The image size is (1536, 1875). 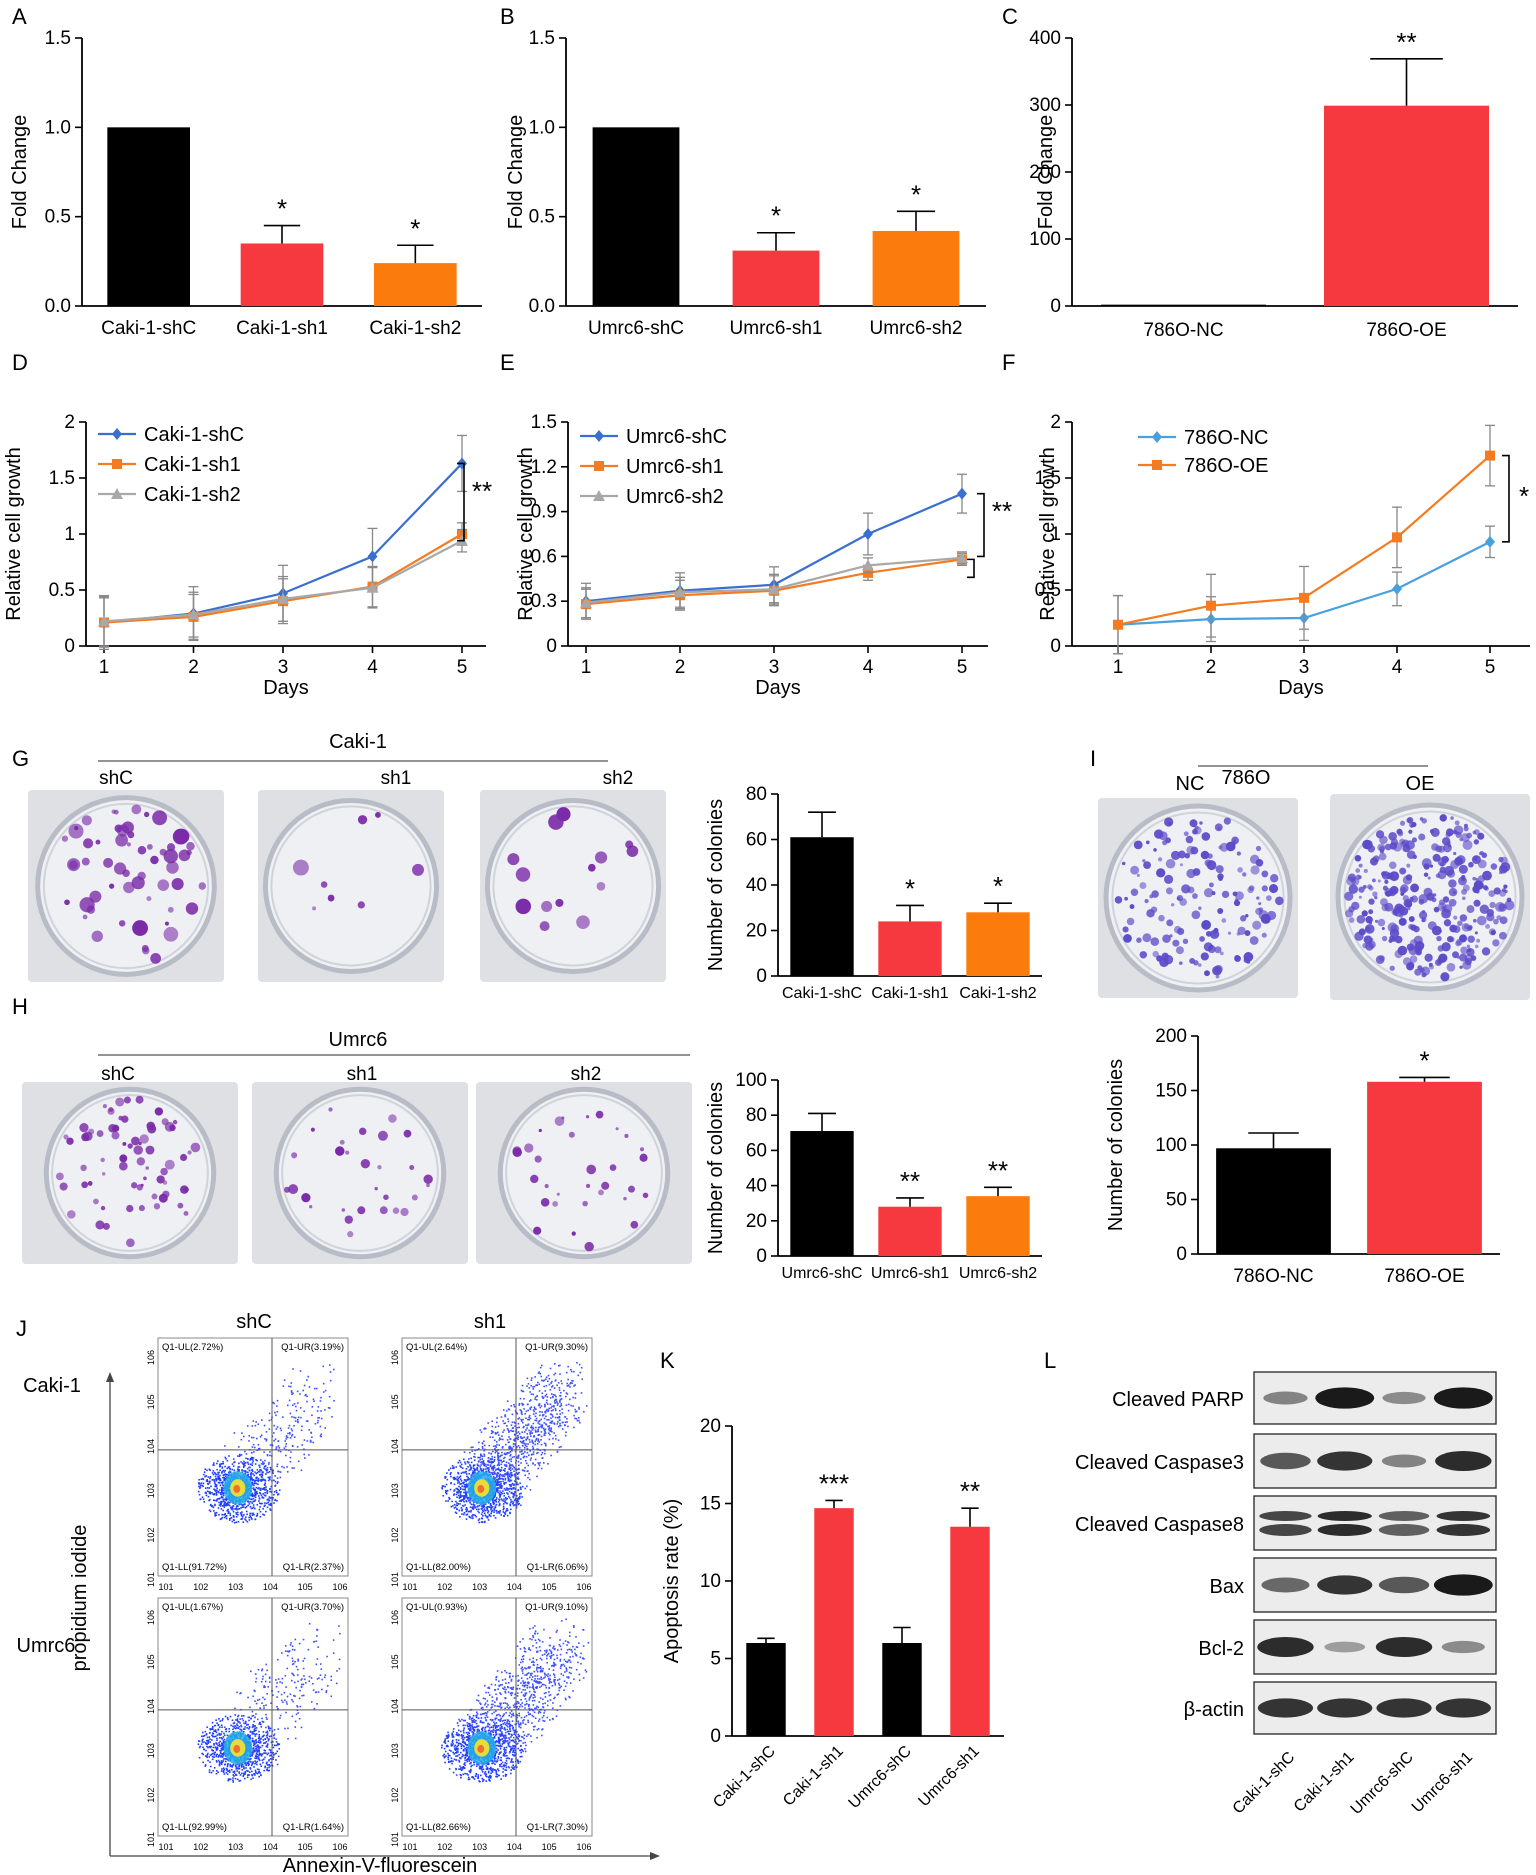 What do you see at coordinates (672, 1581) in the screenshot?
I see `y-axis-label: Apoptosis rate (%)` at bounding box center [672, 1581].